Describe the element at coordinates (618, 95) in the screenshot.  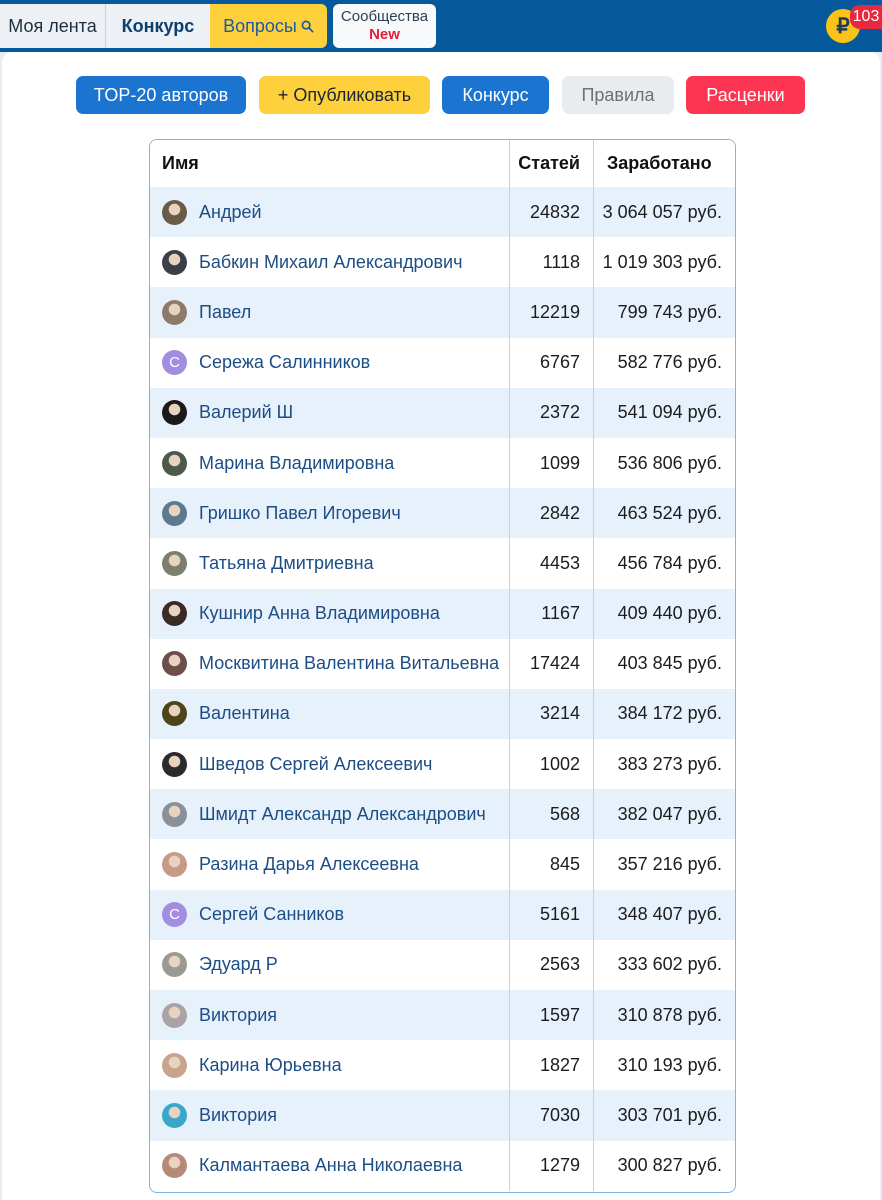
I see `rules-button: Правила` at that location.